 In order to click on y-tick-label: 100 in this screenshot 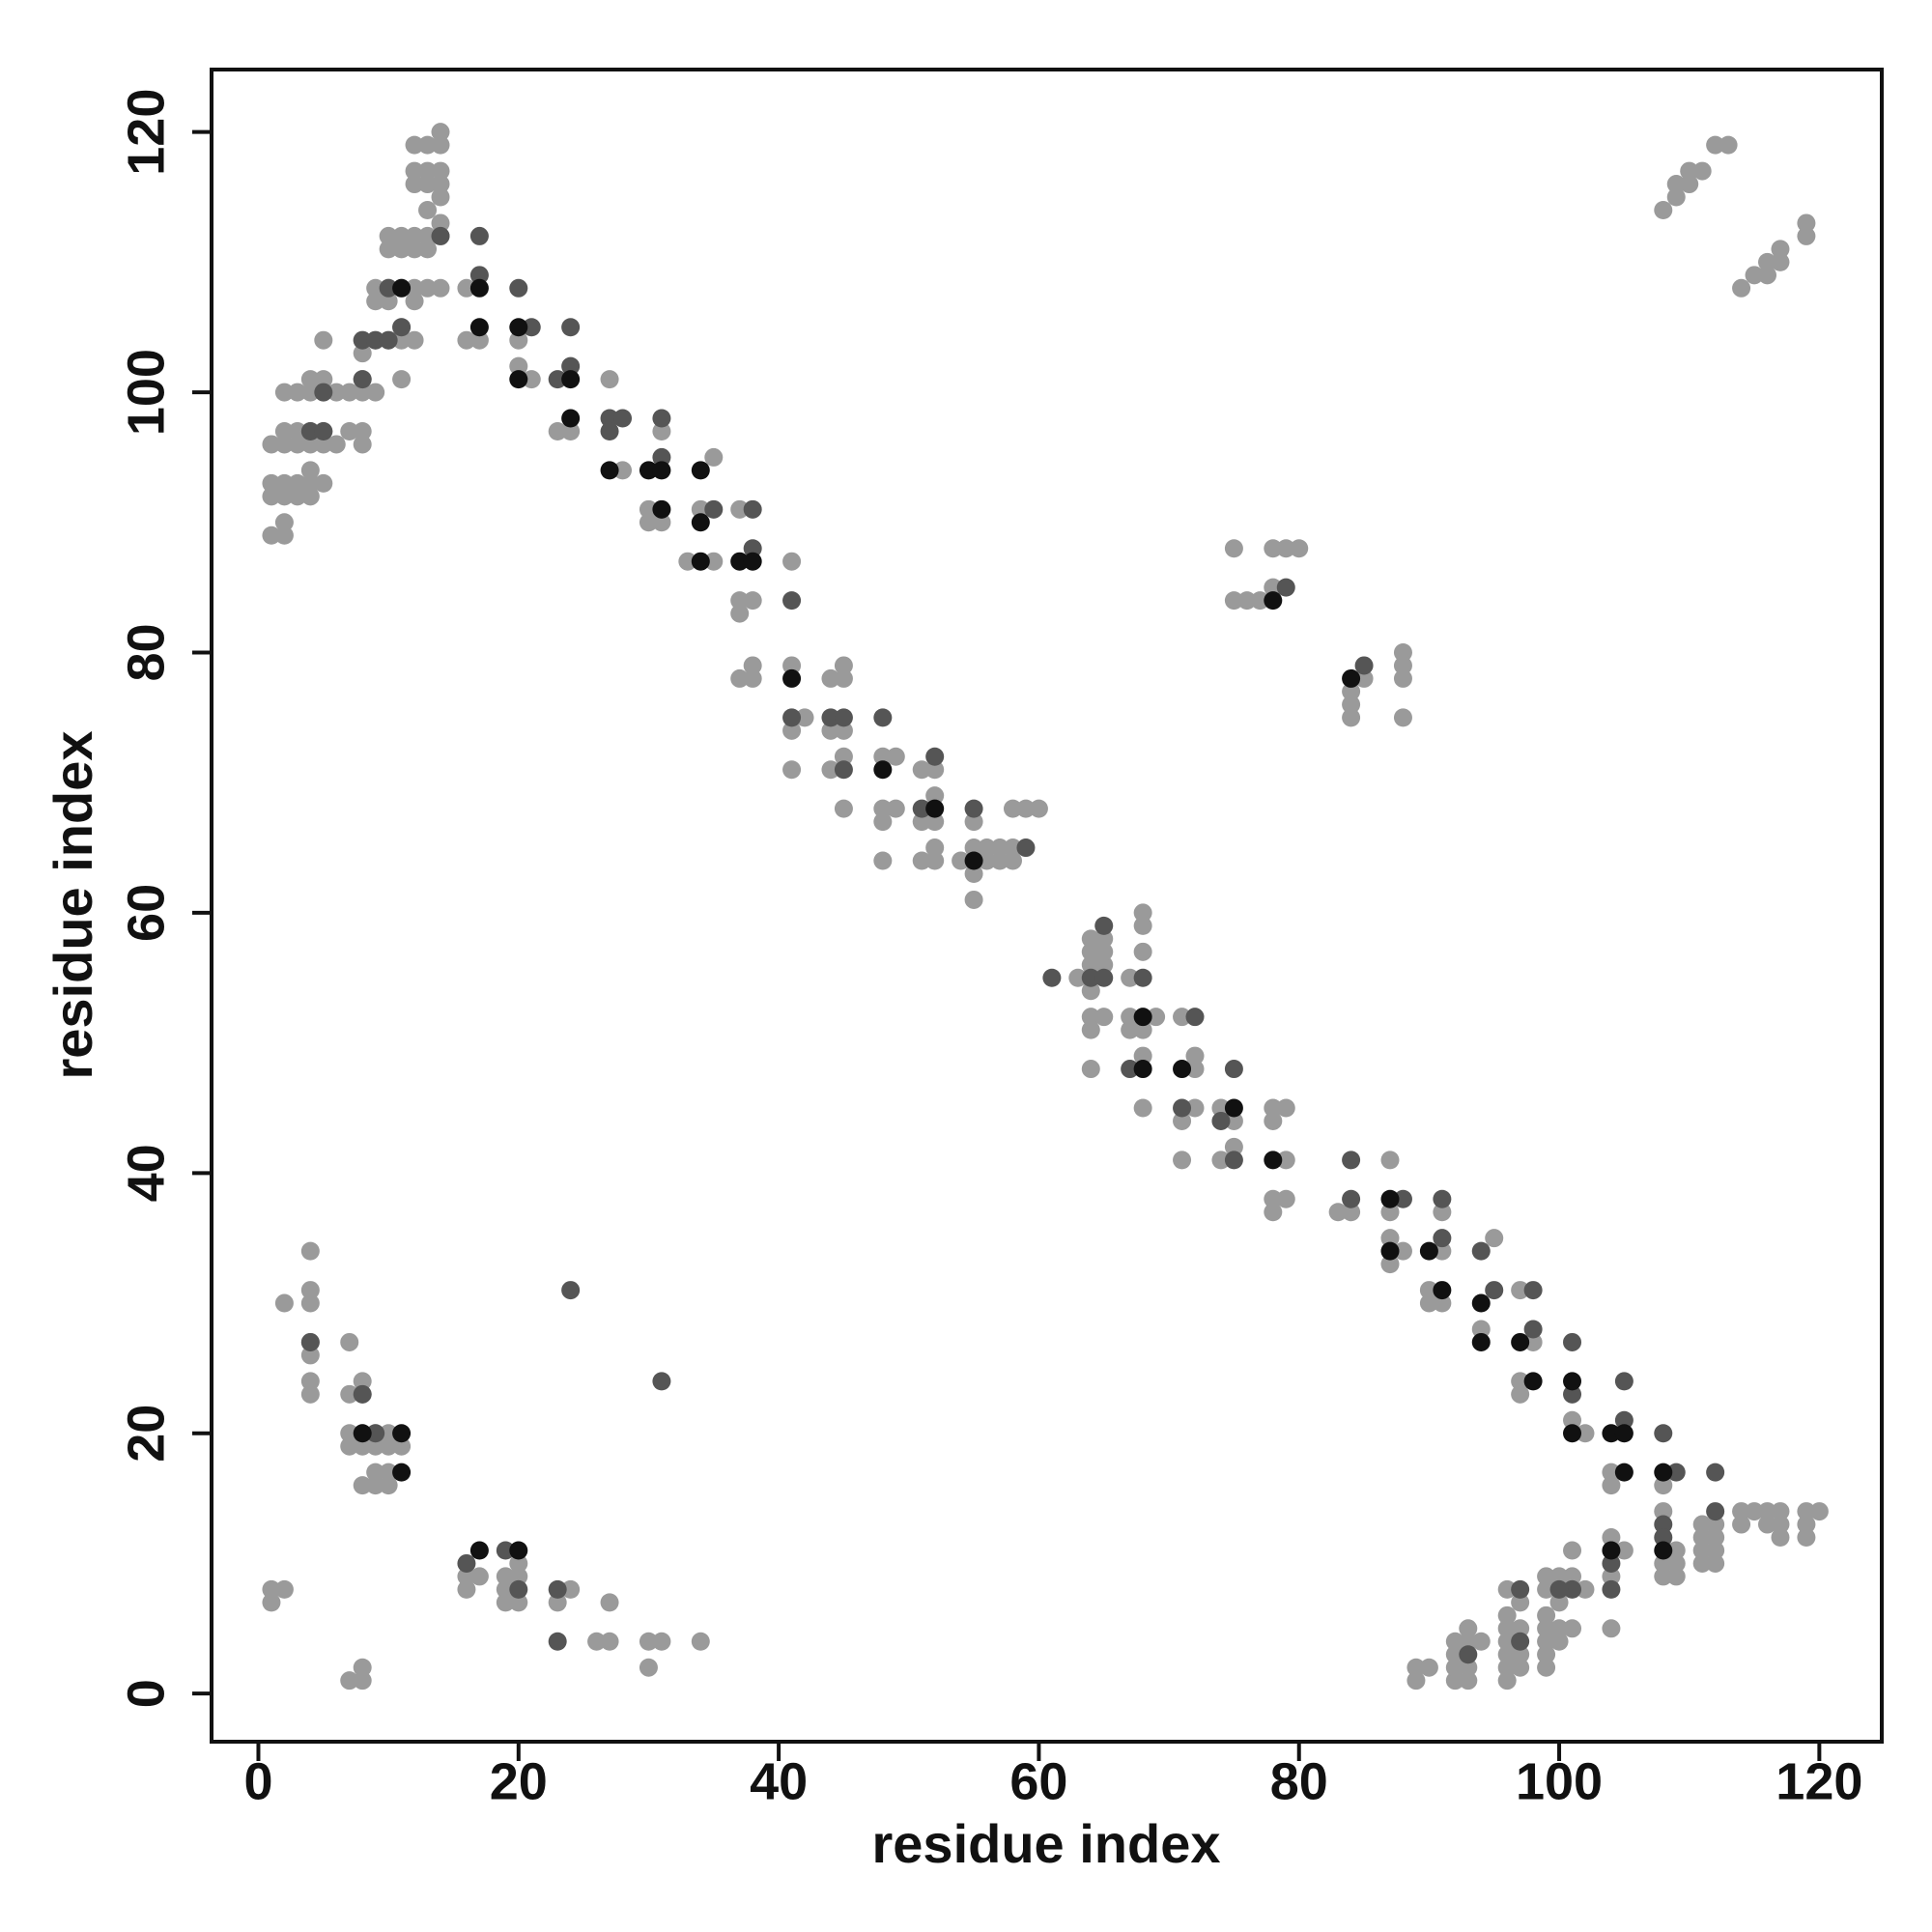, I will do `click(146, 392)`.